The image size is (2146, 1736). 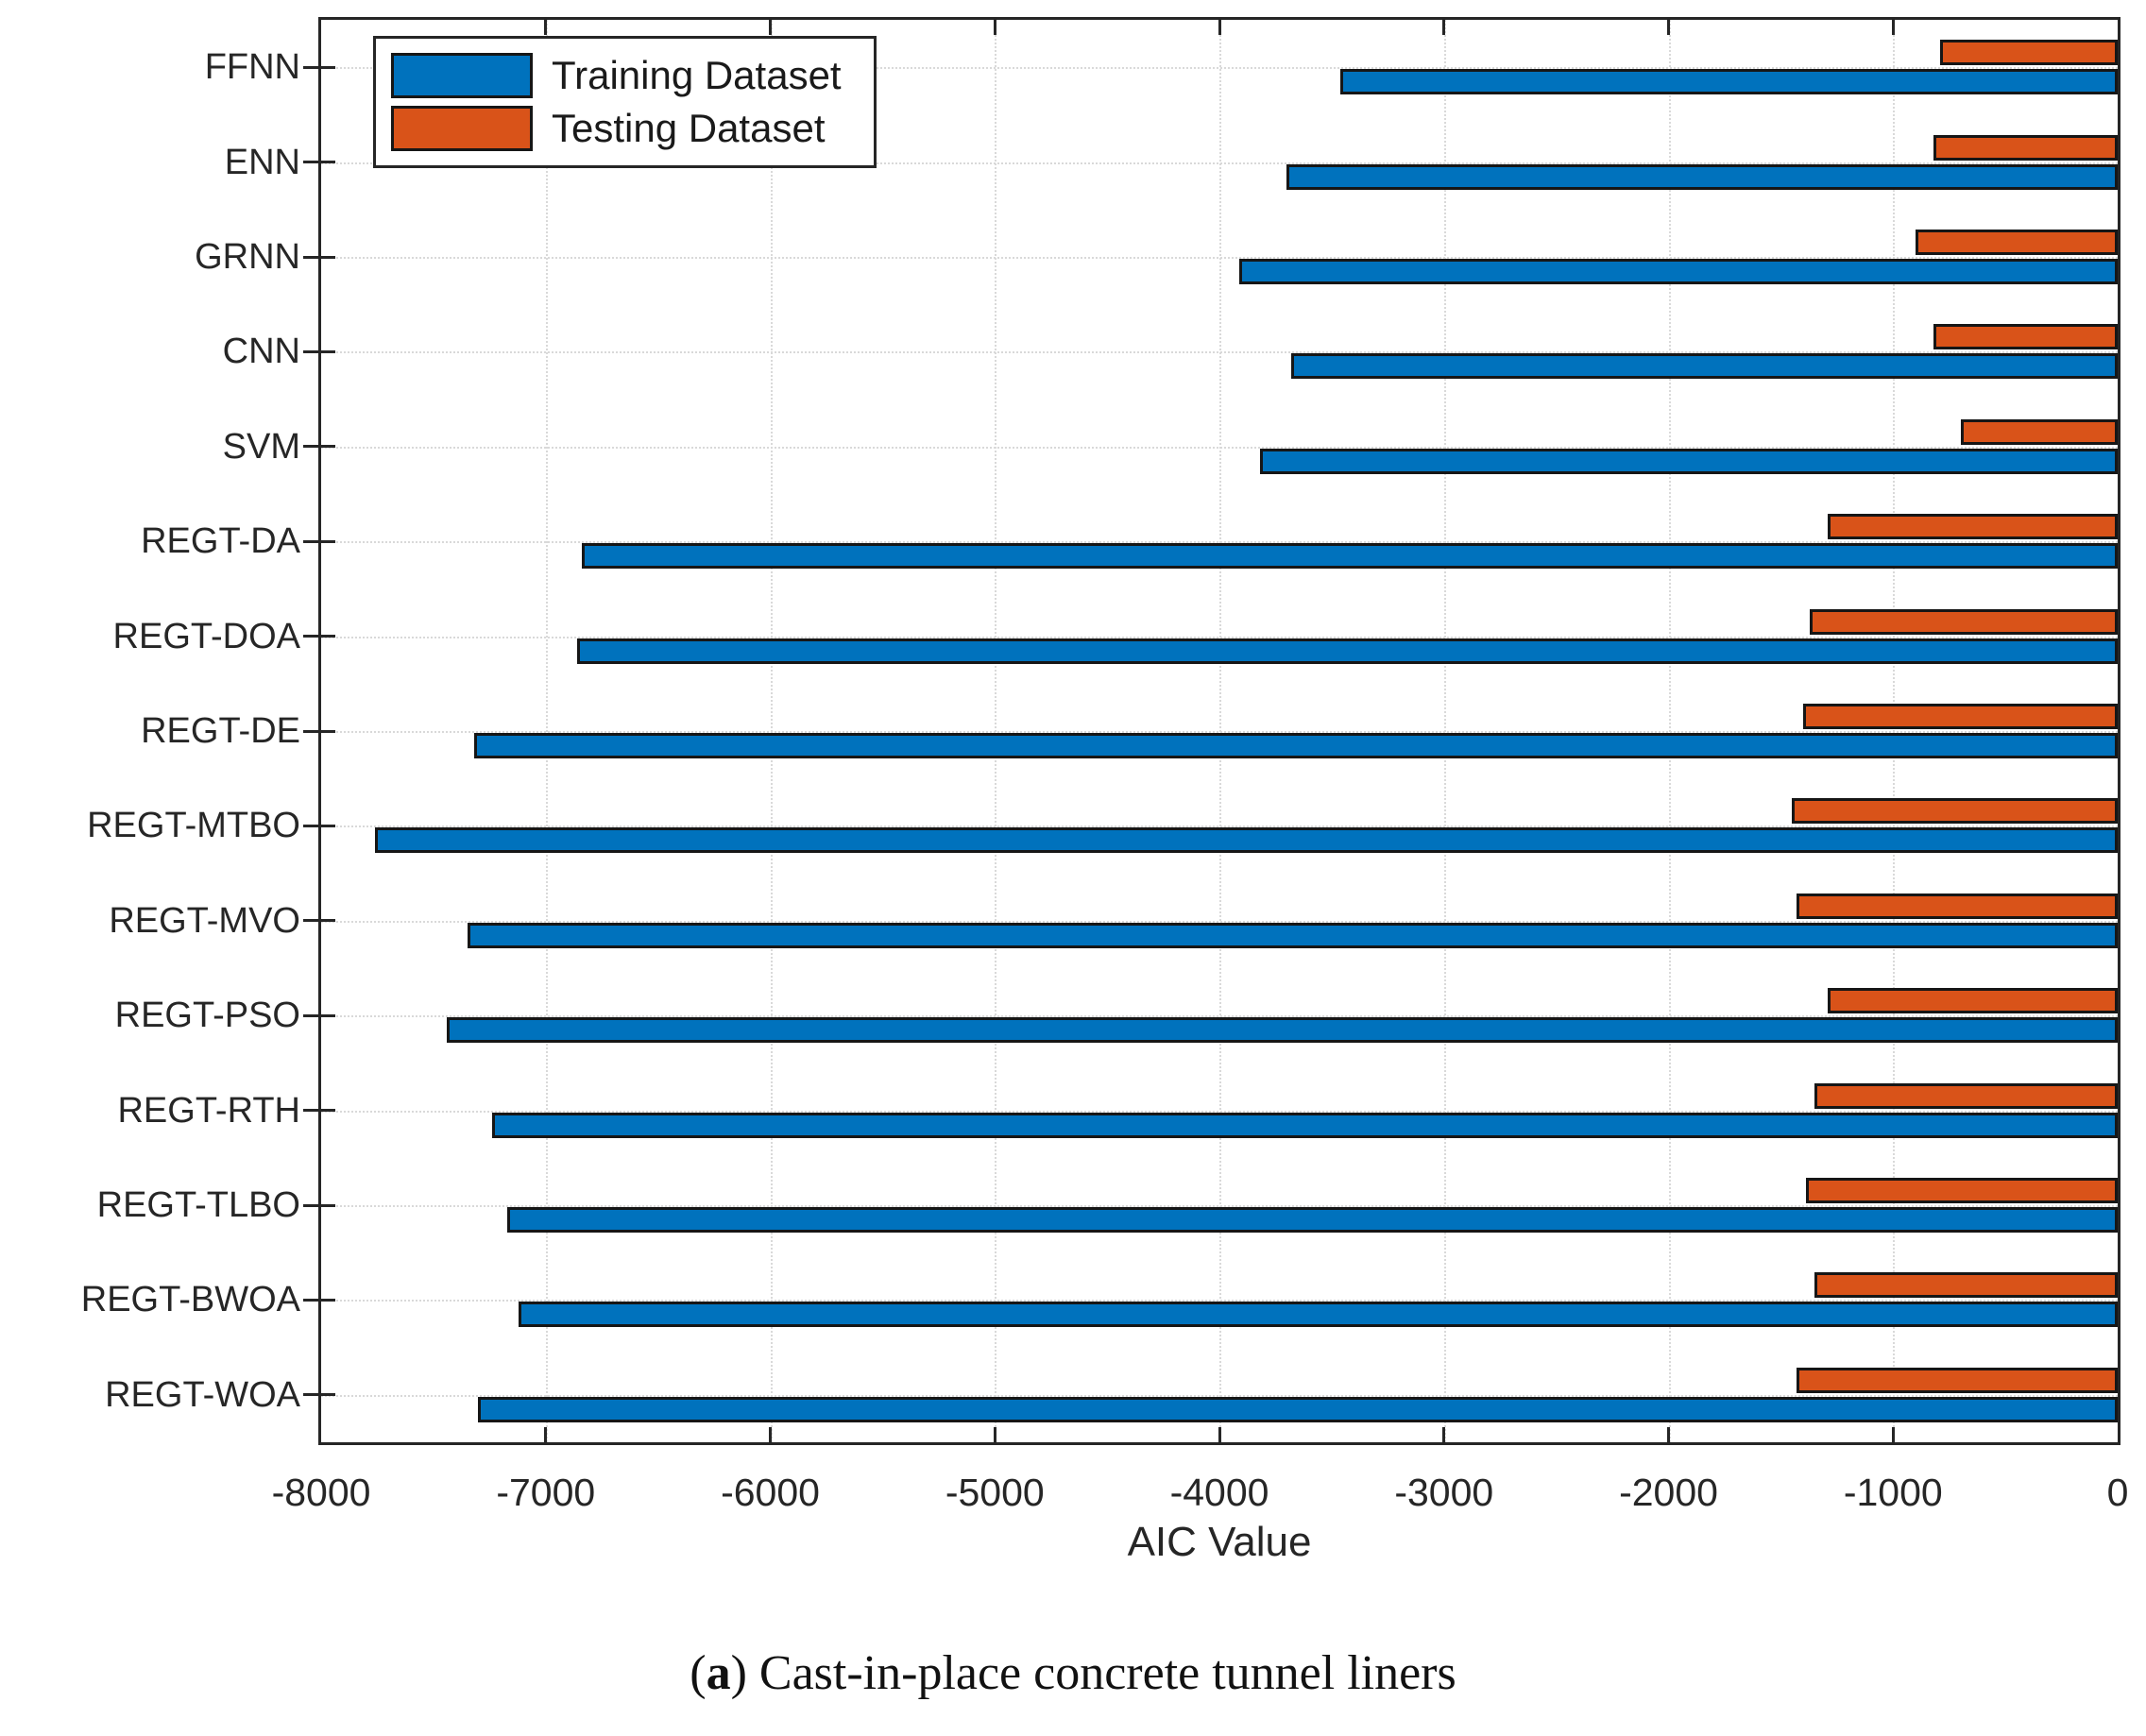 I want to click on bar-training-dataset-ffnn, so click(x=1729, y=82).